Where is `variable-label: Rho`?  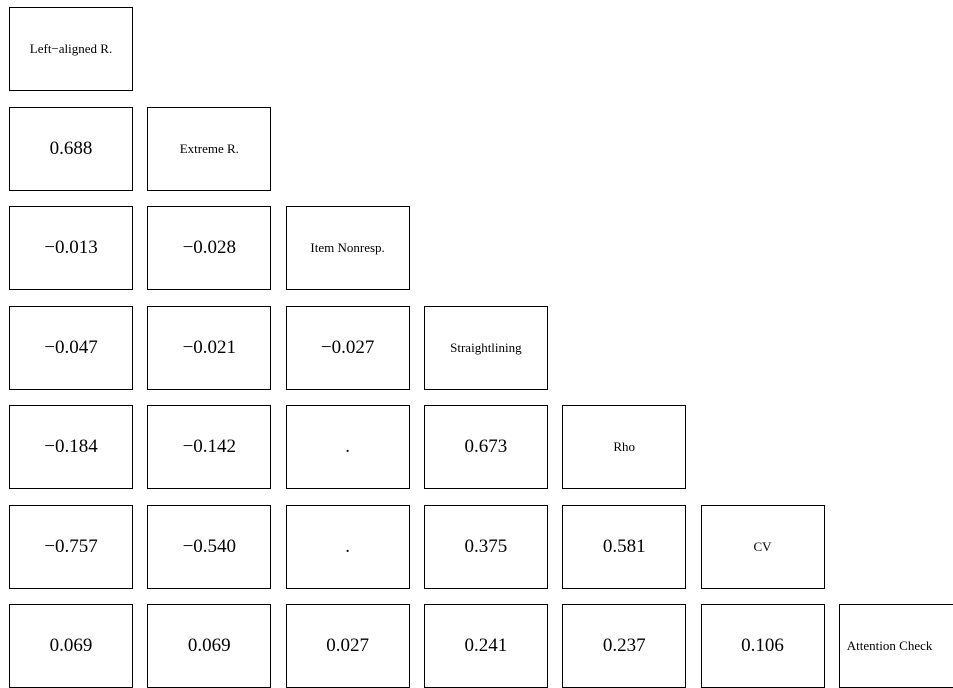 variable-label: Rho is located at coordinates (624, 447).